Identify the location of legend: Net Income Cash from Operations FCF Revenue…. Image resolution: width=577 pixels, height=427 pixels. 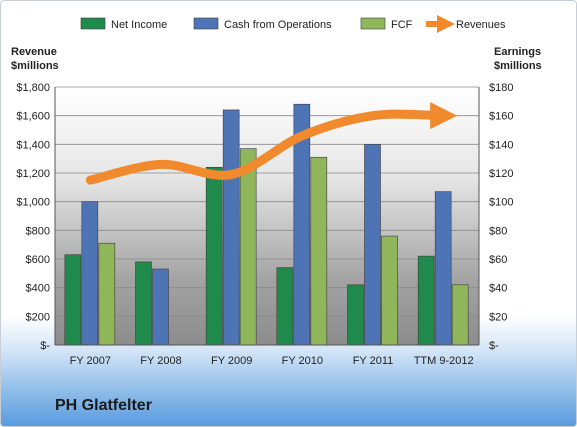
(293, 24).